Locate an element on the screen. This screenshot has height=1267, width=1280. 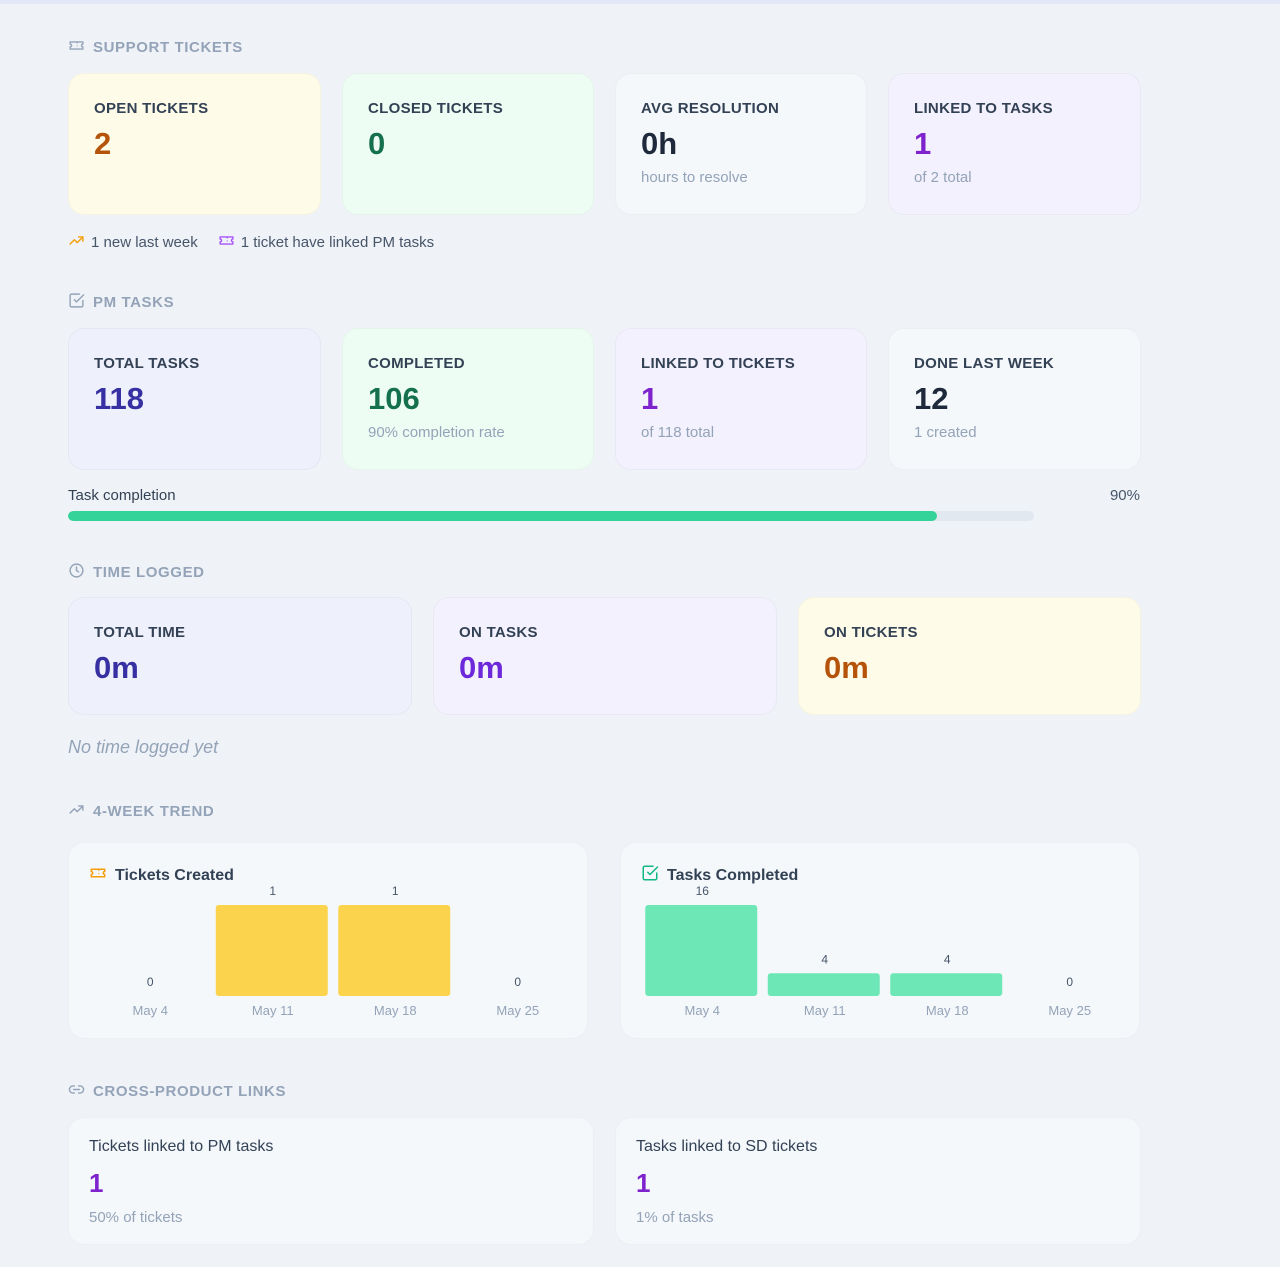
tasks-chart-svg: 16 May 4 4 May 11 4 May 18 0 May 25 is located at coordinates (868, 951).